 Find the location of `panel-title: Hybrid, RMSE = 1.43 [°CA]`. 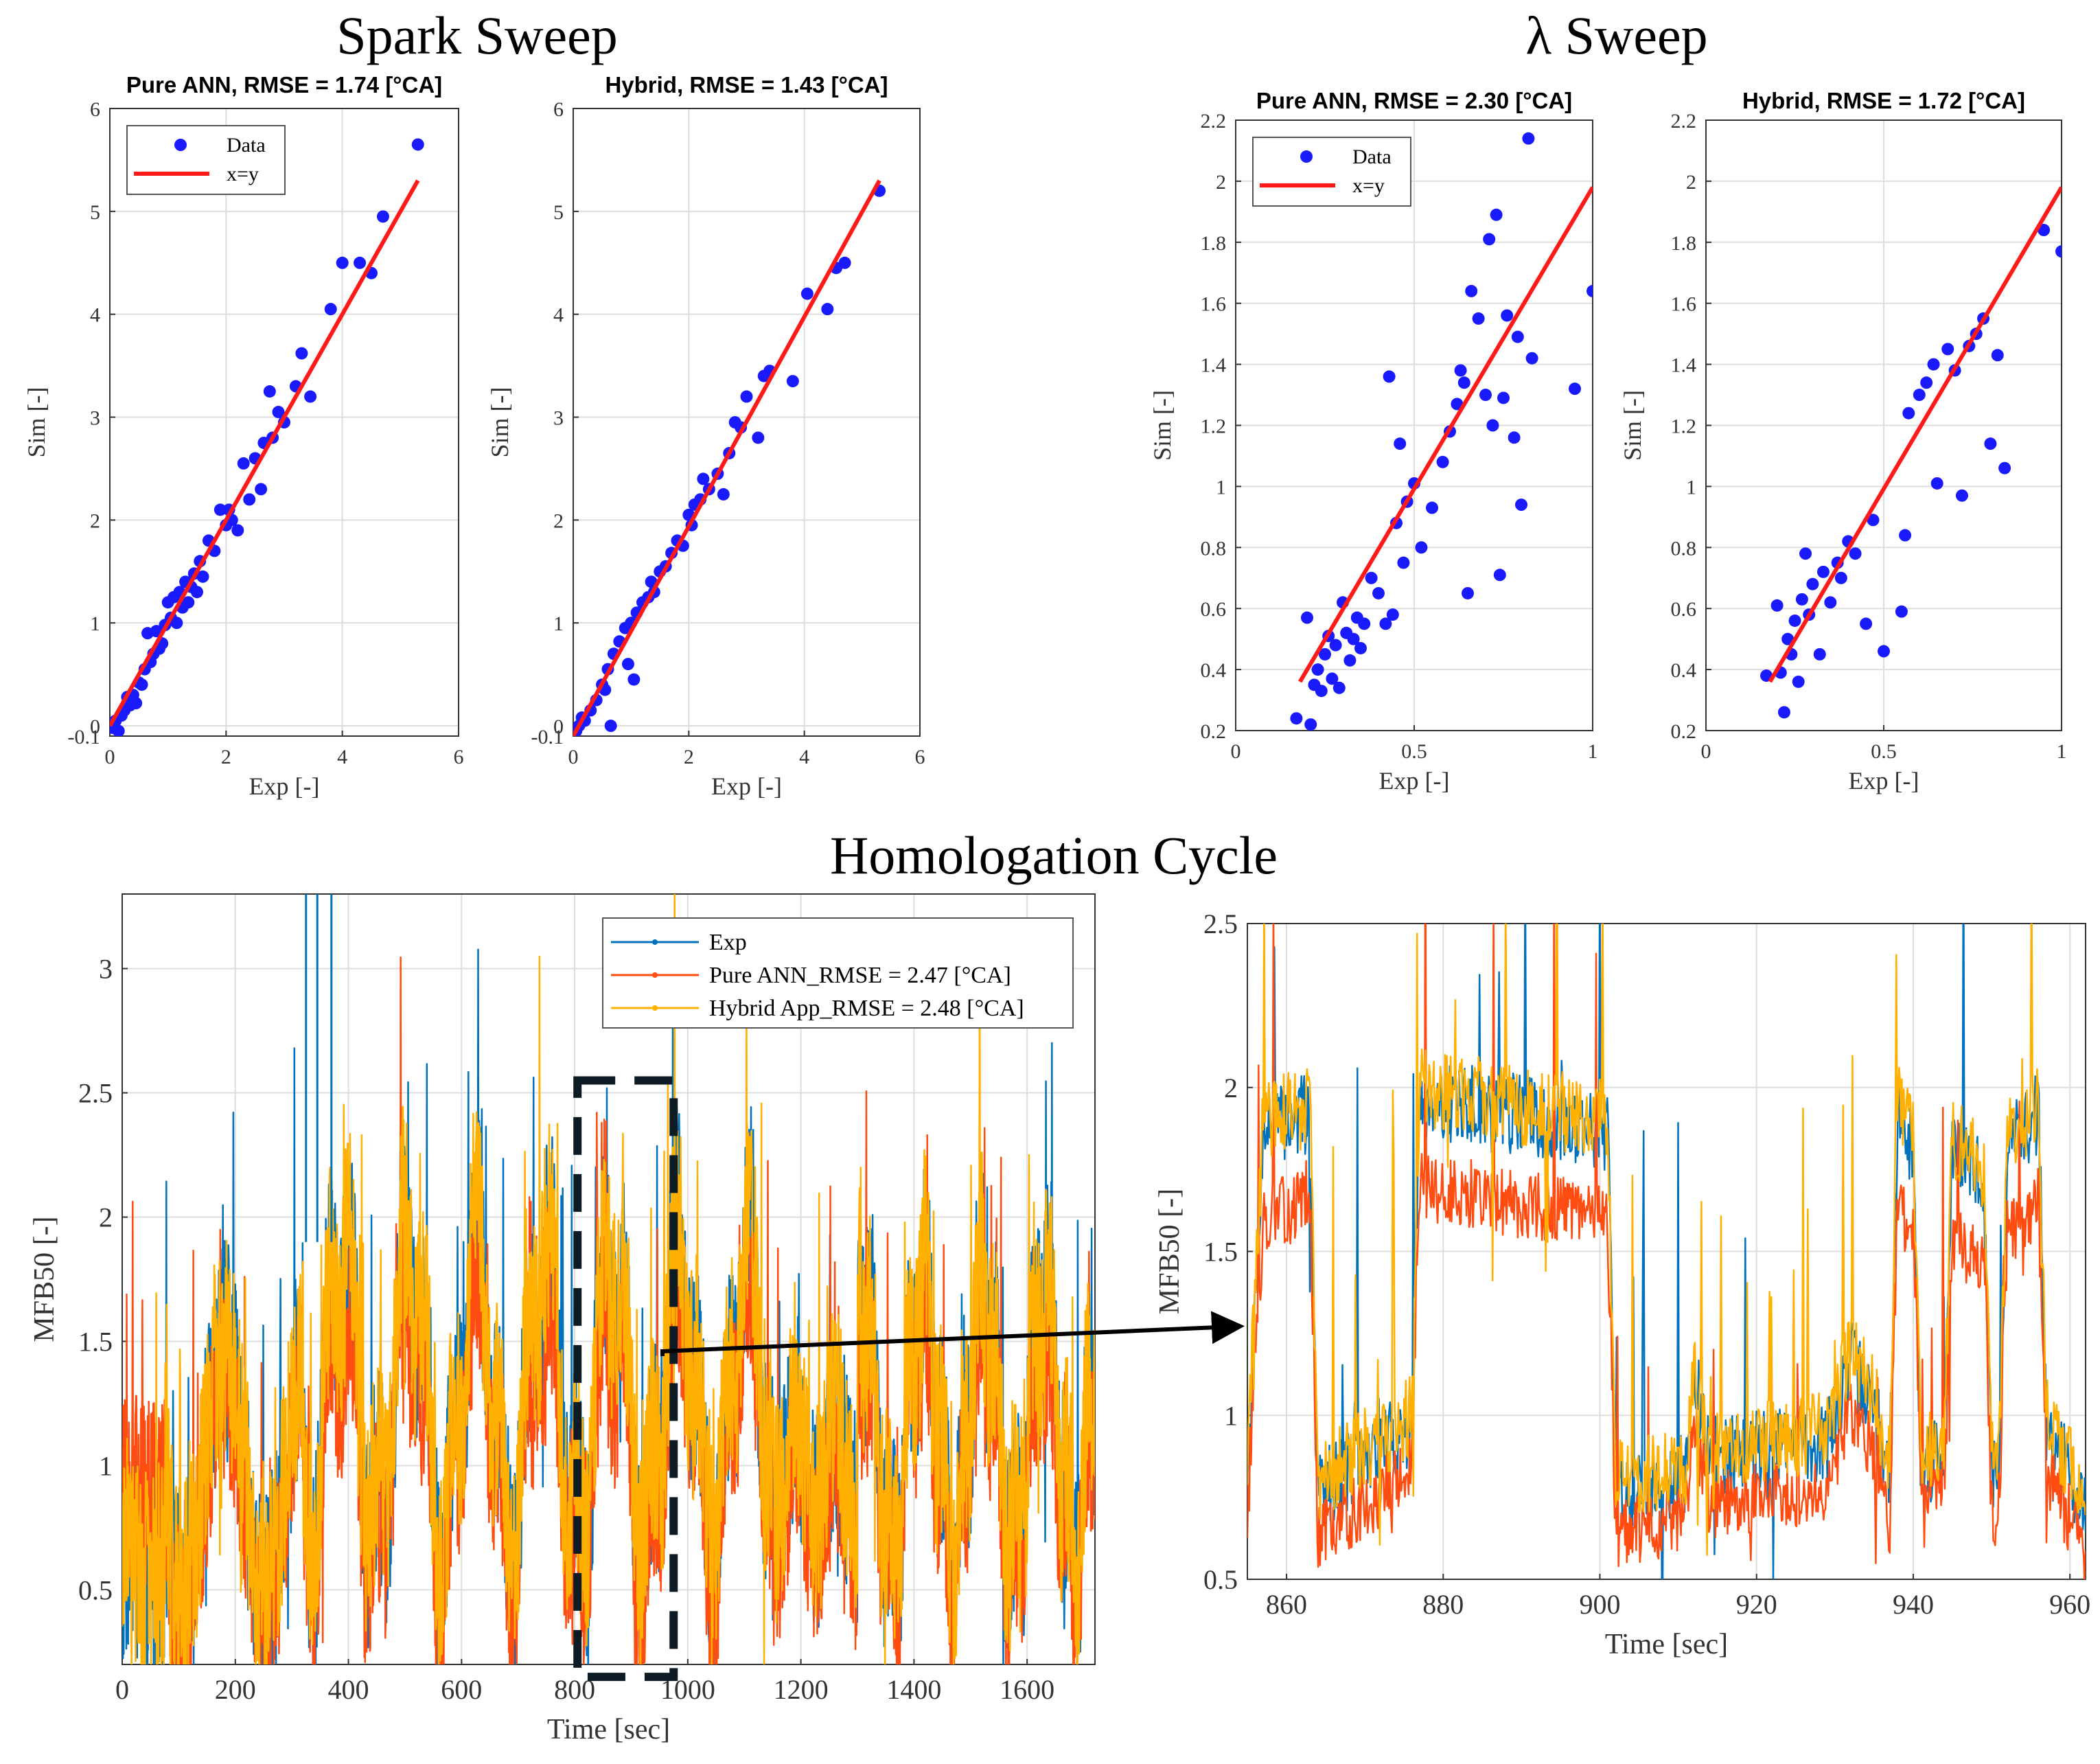

panel-title: Hybrid, RMSE = 1.43 [°CA] is located at coordinates (746, 85).